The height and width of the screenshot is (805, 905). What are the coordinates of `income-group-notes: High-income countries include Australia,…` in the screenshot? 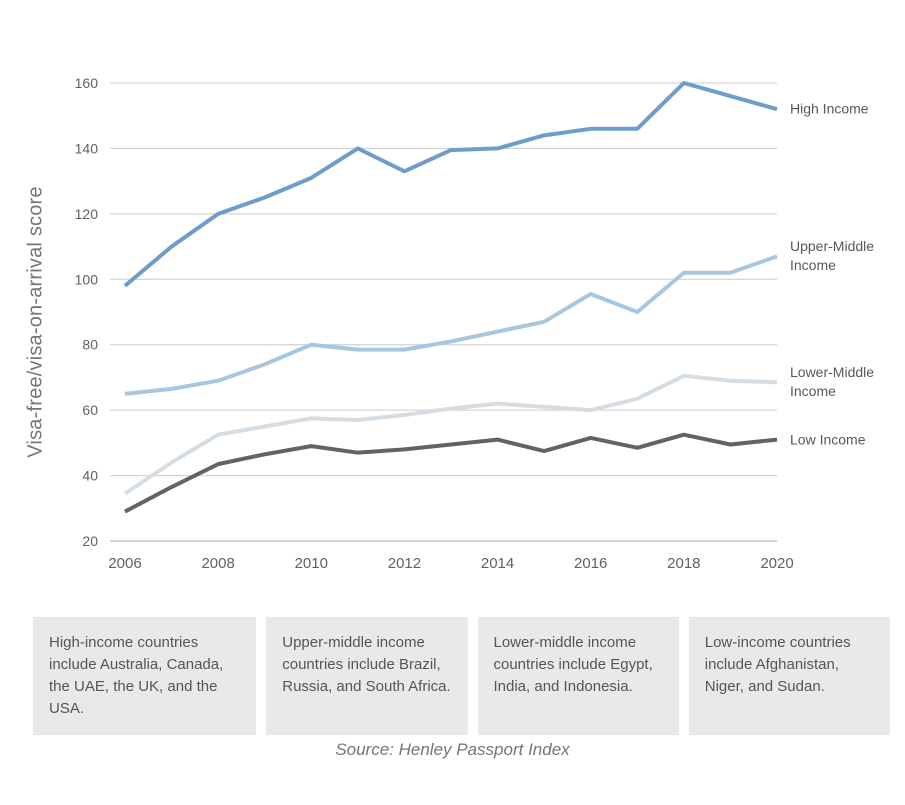 It's located at (461, 676).